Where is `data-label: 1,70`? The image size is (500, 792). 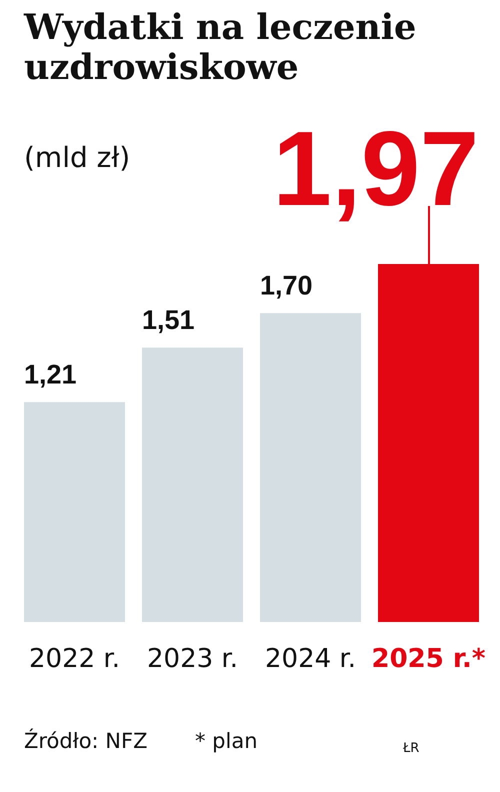
data-label: 1,70 is located at coordinates (286, 285).